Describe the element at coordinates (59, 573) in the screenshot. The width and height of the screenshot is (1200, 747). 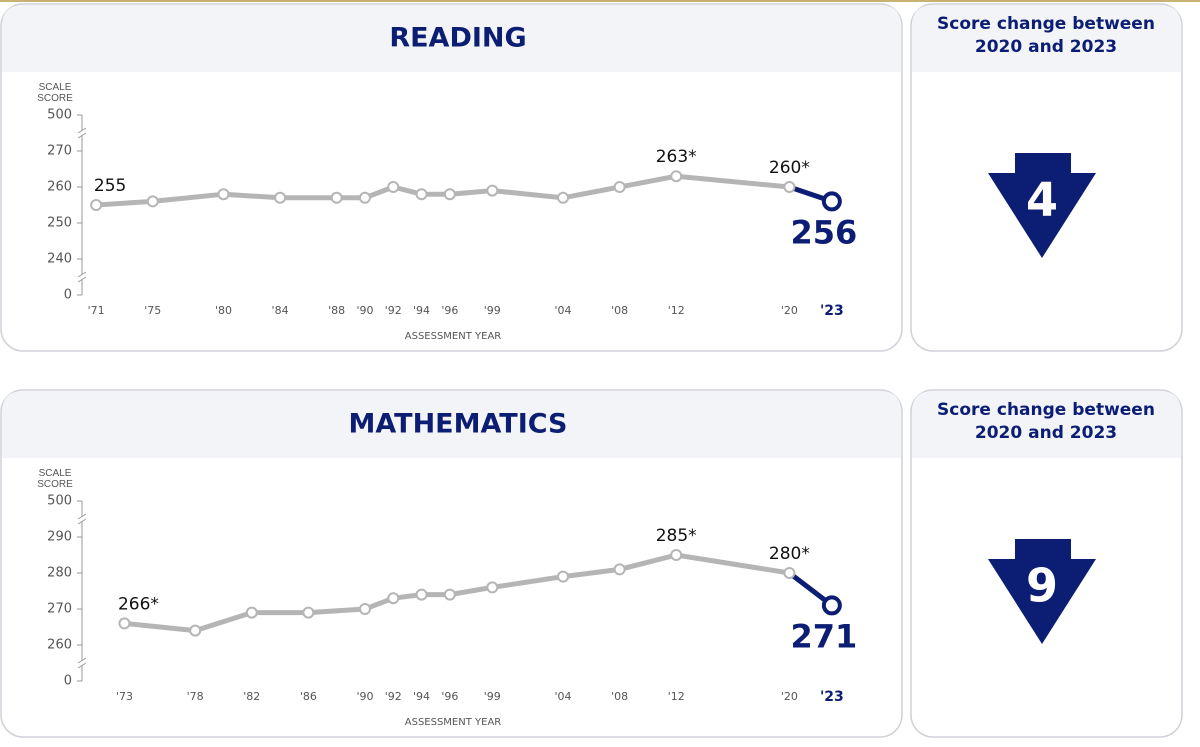
I see `y-tick-label: 280` at that location.